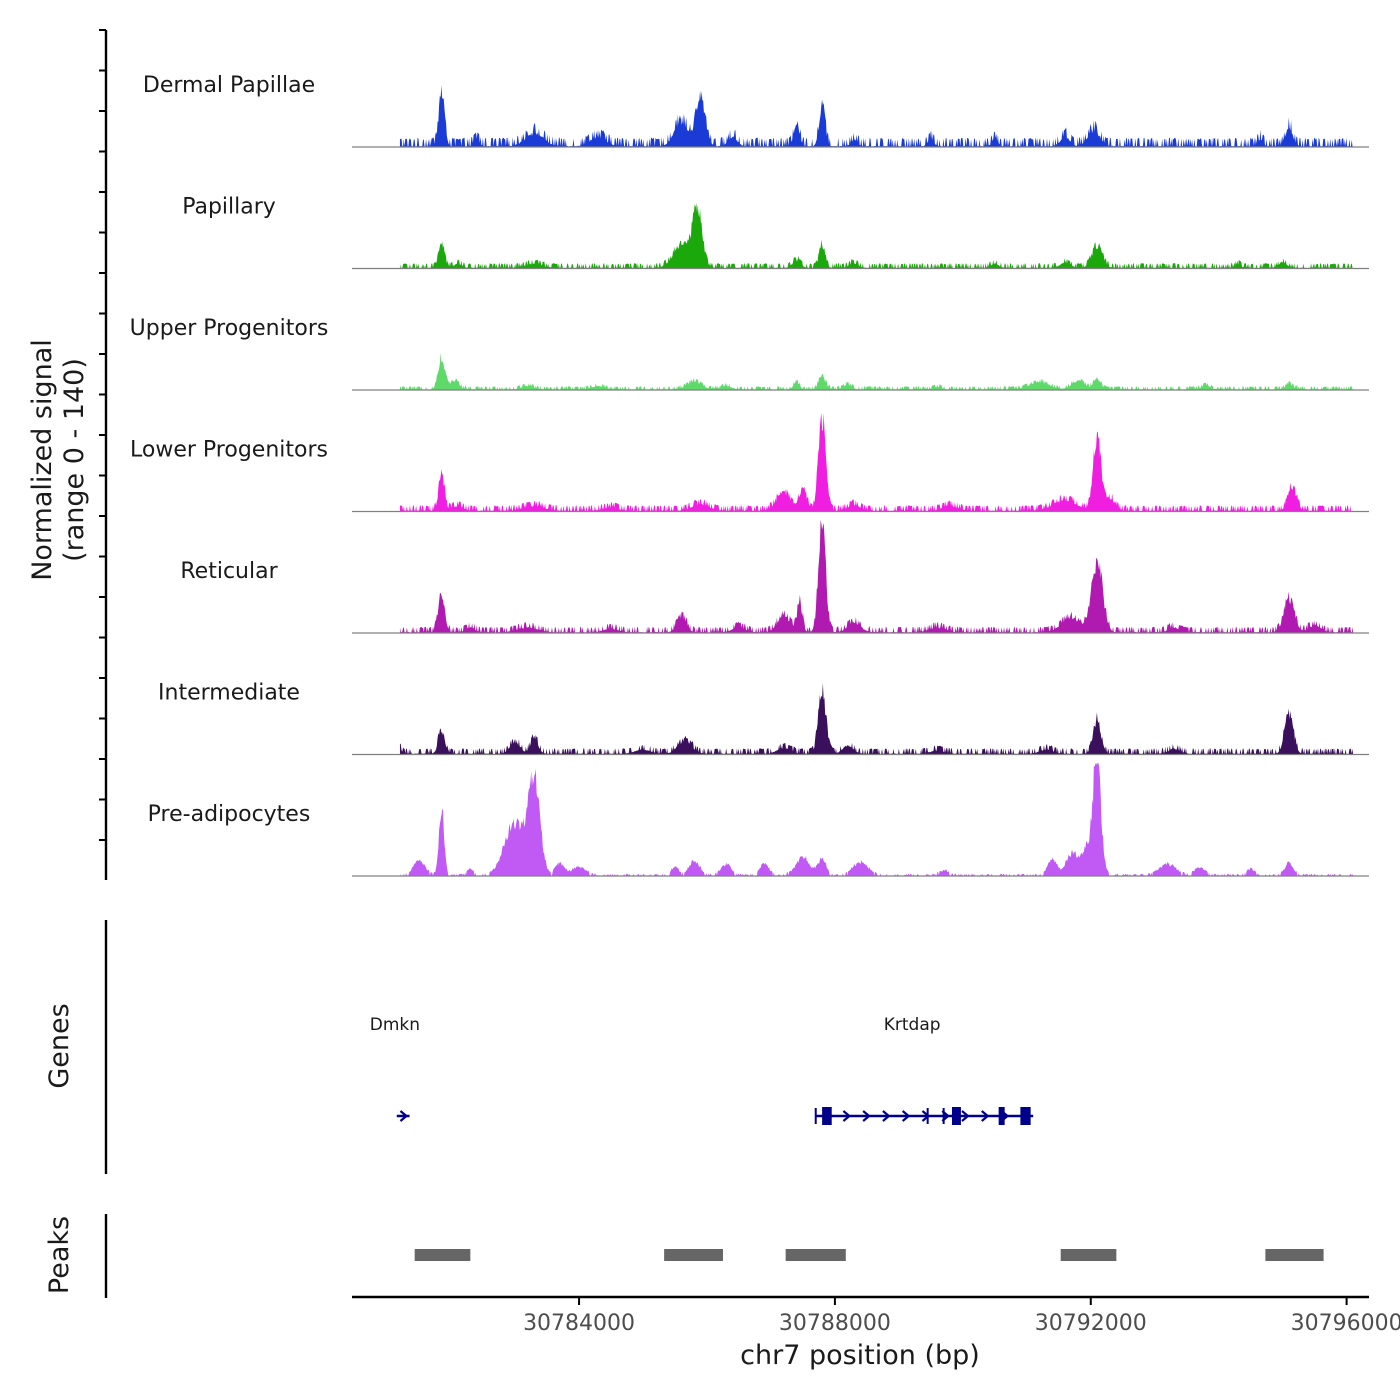 This screenshot has height=1400, width=1400. I want to click on track-label: Upper Progenitors, so click(229, 328).